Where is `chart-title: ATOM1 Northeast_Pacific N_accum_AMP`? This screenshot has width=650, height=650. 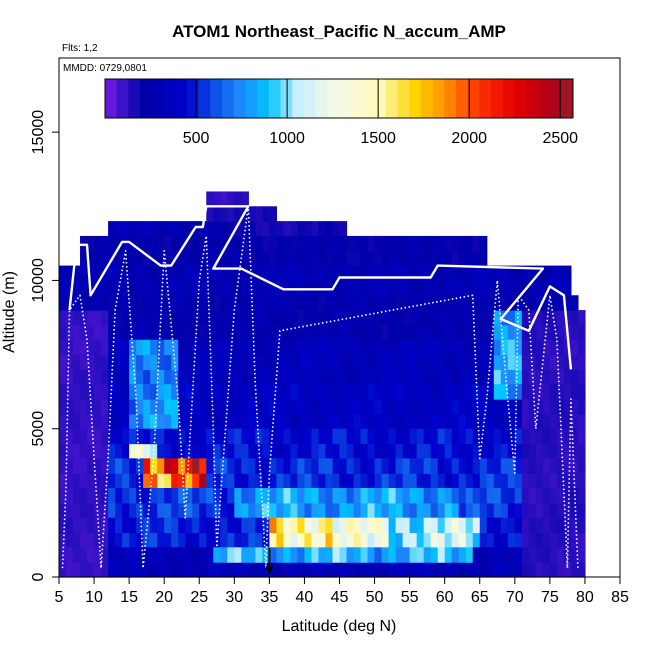 chart-title: ATOM1 Northeast_Pacific N_accum_AMP is located at coordinates (339, 31).